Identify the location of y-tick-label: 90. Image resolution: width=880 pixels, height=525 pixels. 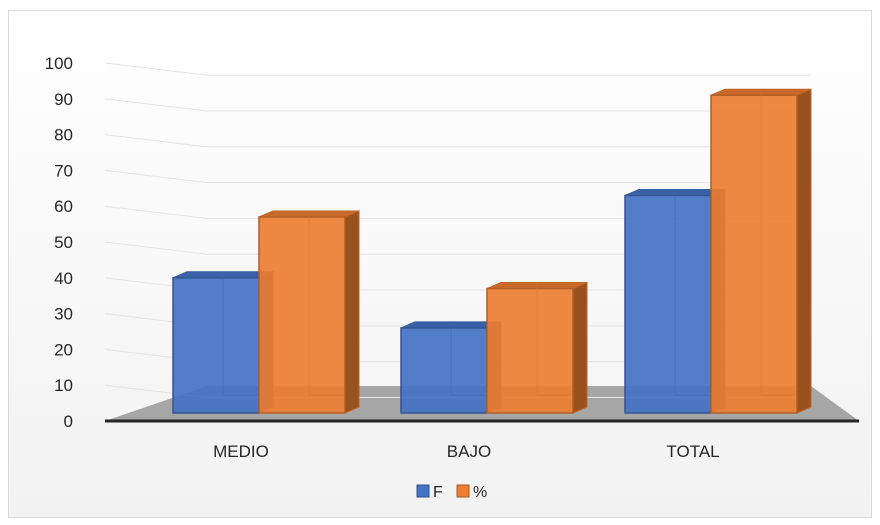
(63, 99).